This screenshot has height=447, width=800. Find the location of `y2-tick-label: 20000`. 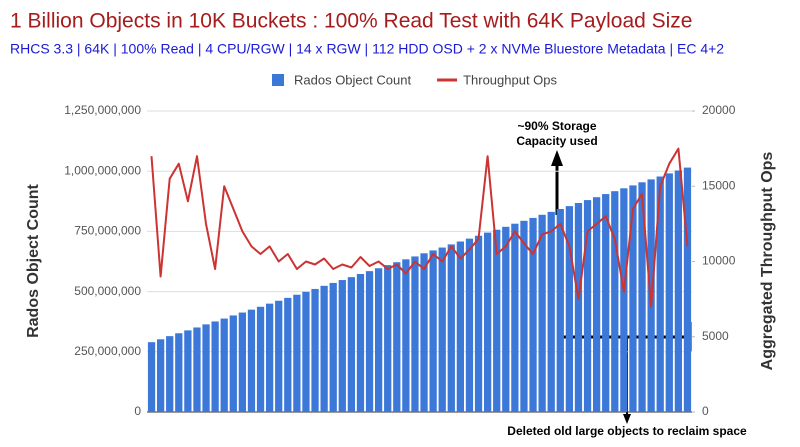

y2-tick-label: 20000 is located at coordinates (719, 110).